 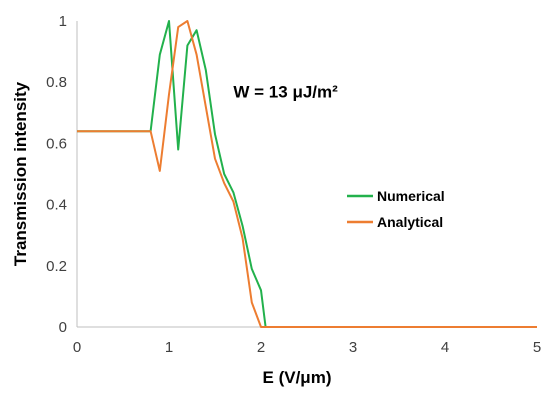 I want to click on y-tick-label: 0.6, so click(x=56, y=143).